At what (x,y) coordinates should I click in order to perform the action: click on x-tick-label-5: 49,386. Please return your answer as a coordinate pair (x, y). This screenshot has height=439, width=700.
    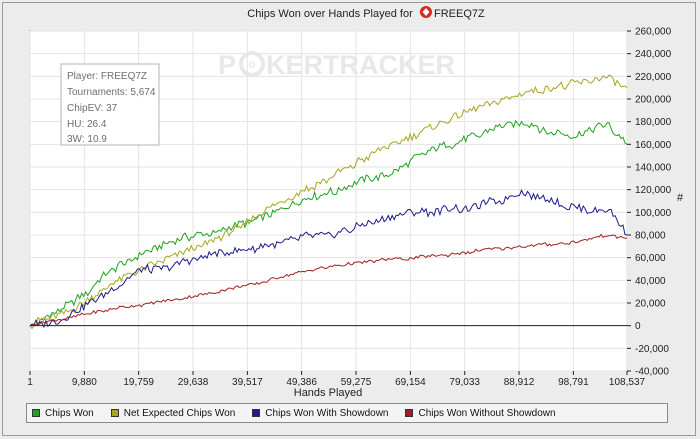
    Looking at the image, I should click on (301, 382).